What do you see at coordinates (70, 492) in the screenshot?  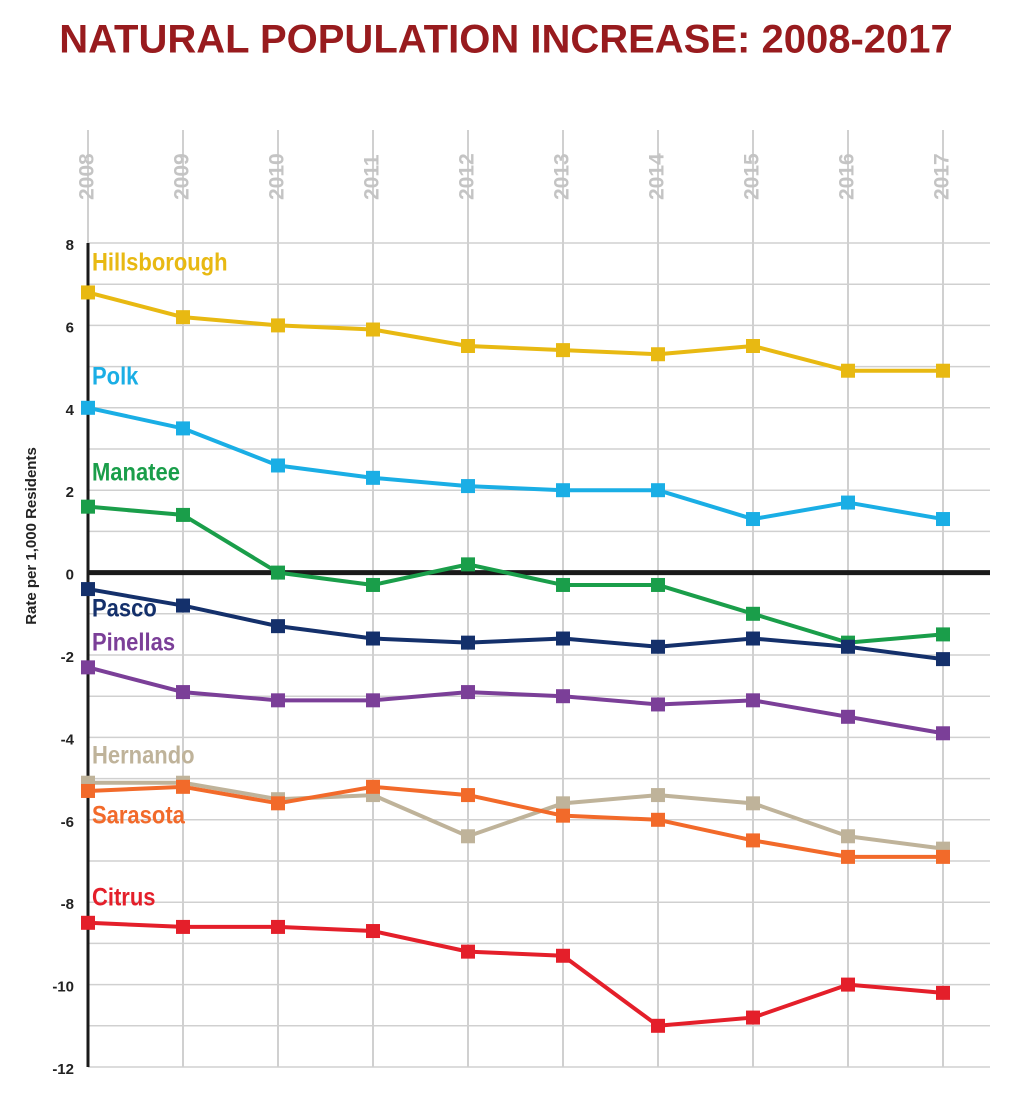 I see `y-tick-label: 2` at bounding box center [70, 492].